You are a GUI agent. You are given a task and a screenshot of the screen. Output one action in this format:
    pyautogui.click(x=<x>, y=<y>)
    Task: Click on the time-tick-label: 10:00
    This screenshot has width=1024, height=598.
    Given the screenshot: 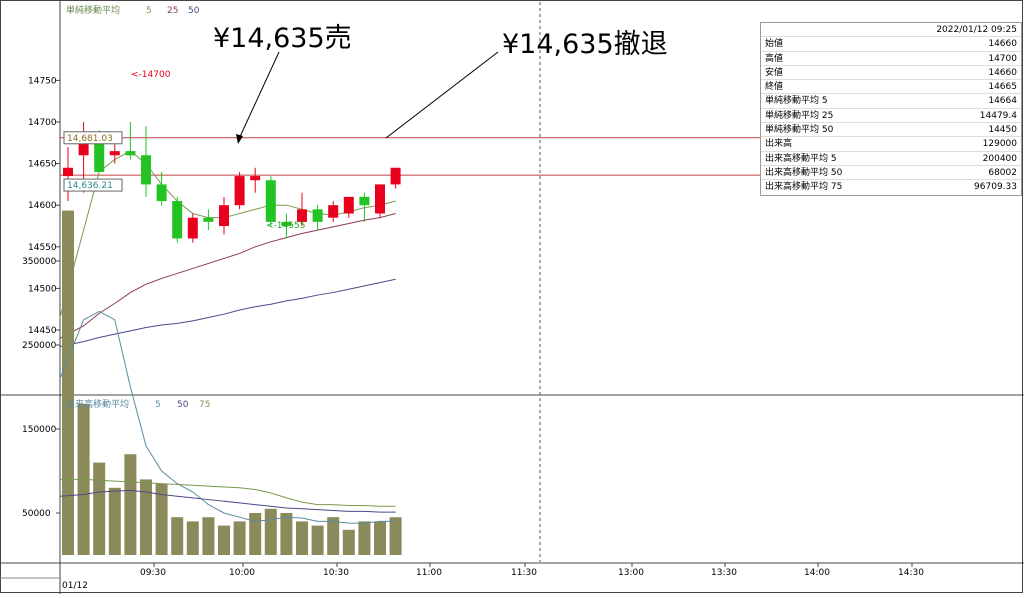 What is the action you would take?
    pyautogui.click(x=242, y=573)
    